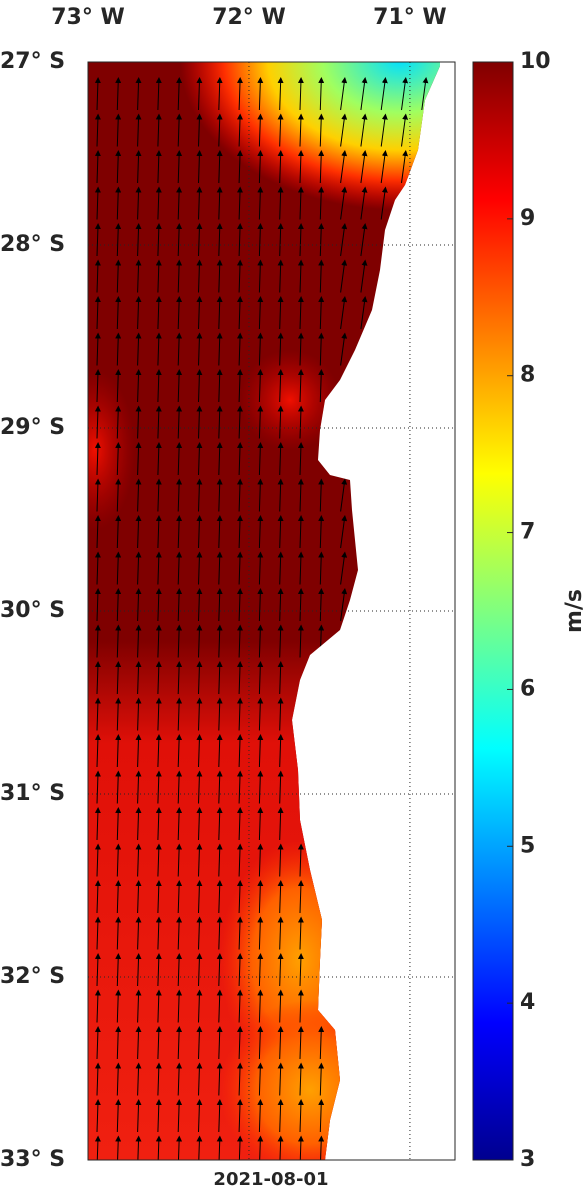  Describe the element at coordinates (32, 610) in the screenshot. I see `lat-tick-label: 30° S` at that location.